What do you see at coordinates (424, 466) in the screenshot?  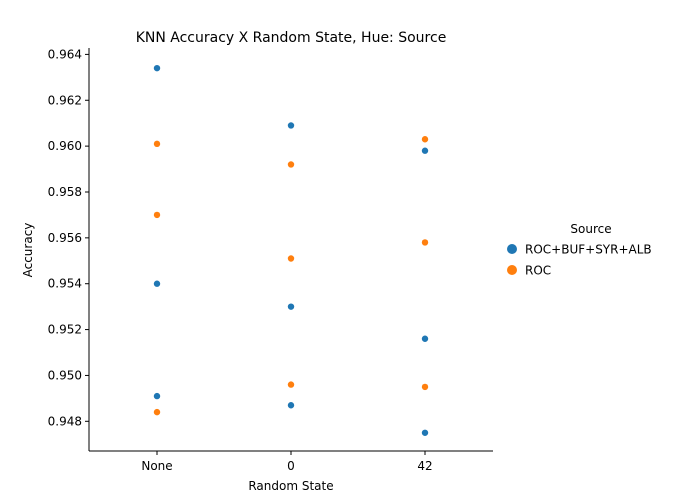 I see `x-tick-label: 42` at bounding box center [424, 466].